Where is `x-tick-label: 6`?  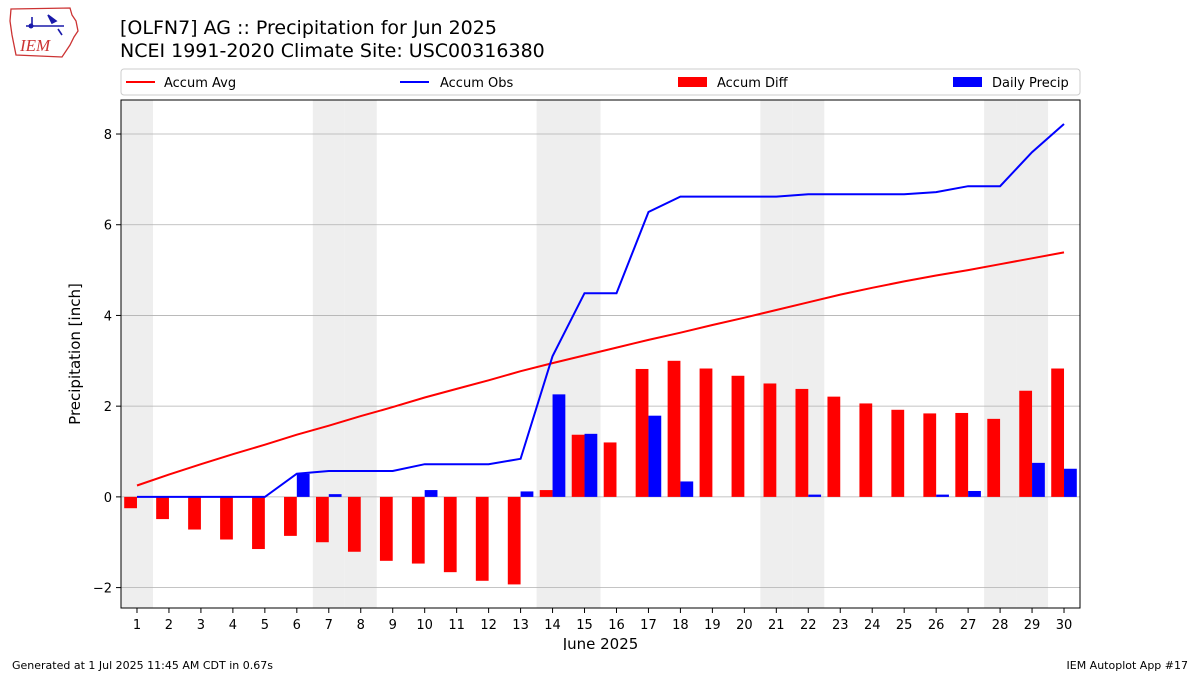 x-tick-label: 6 is located at coordinates (297, 625).